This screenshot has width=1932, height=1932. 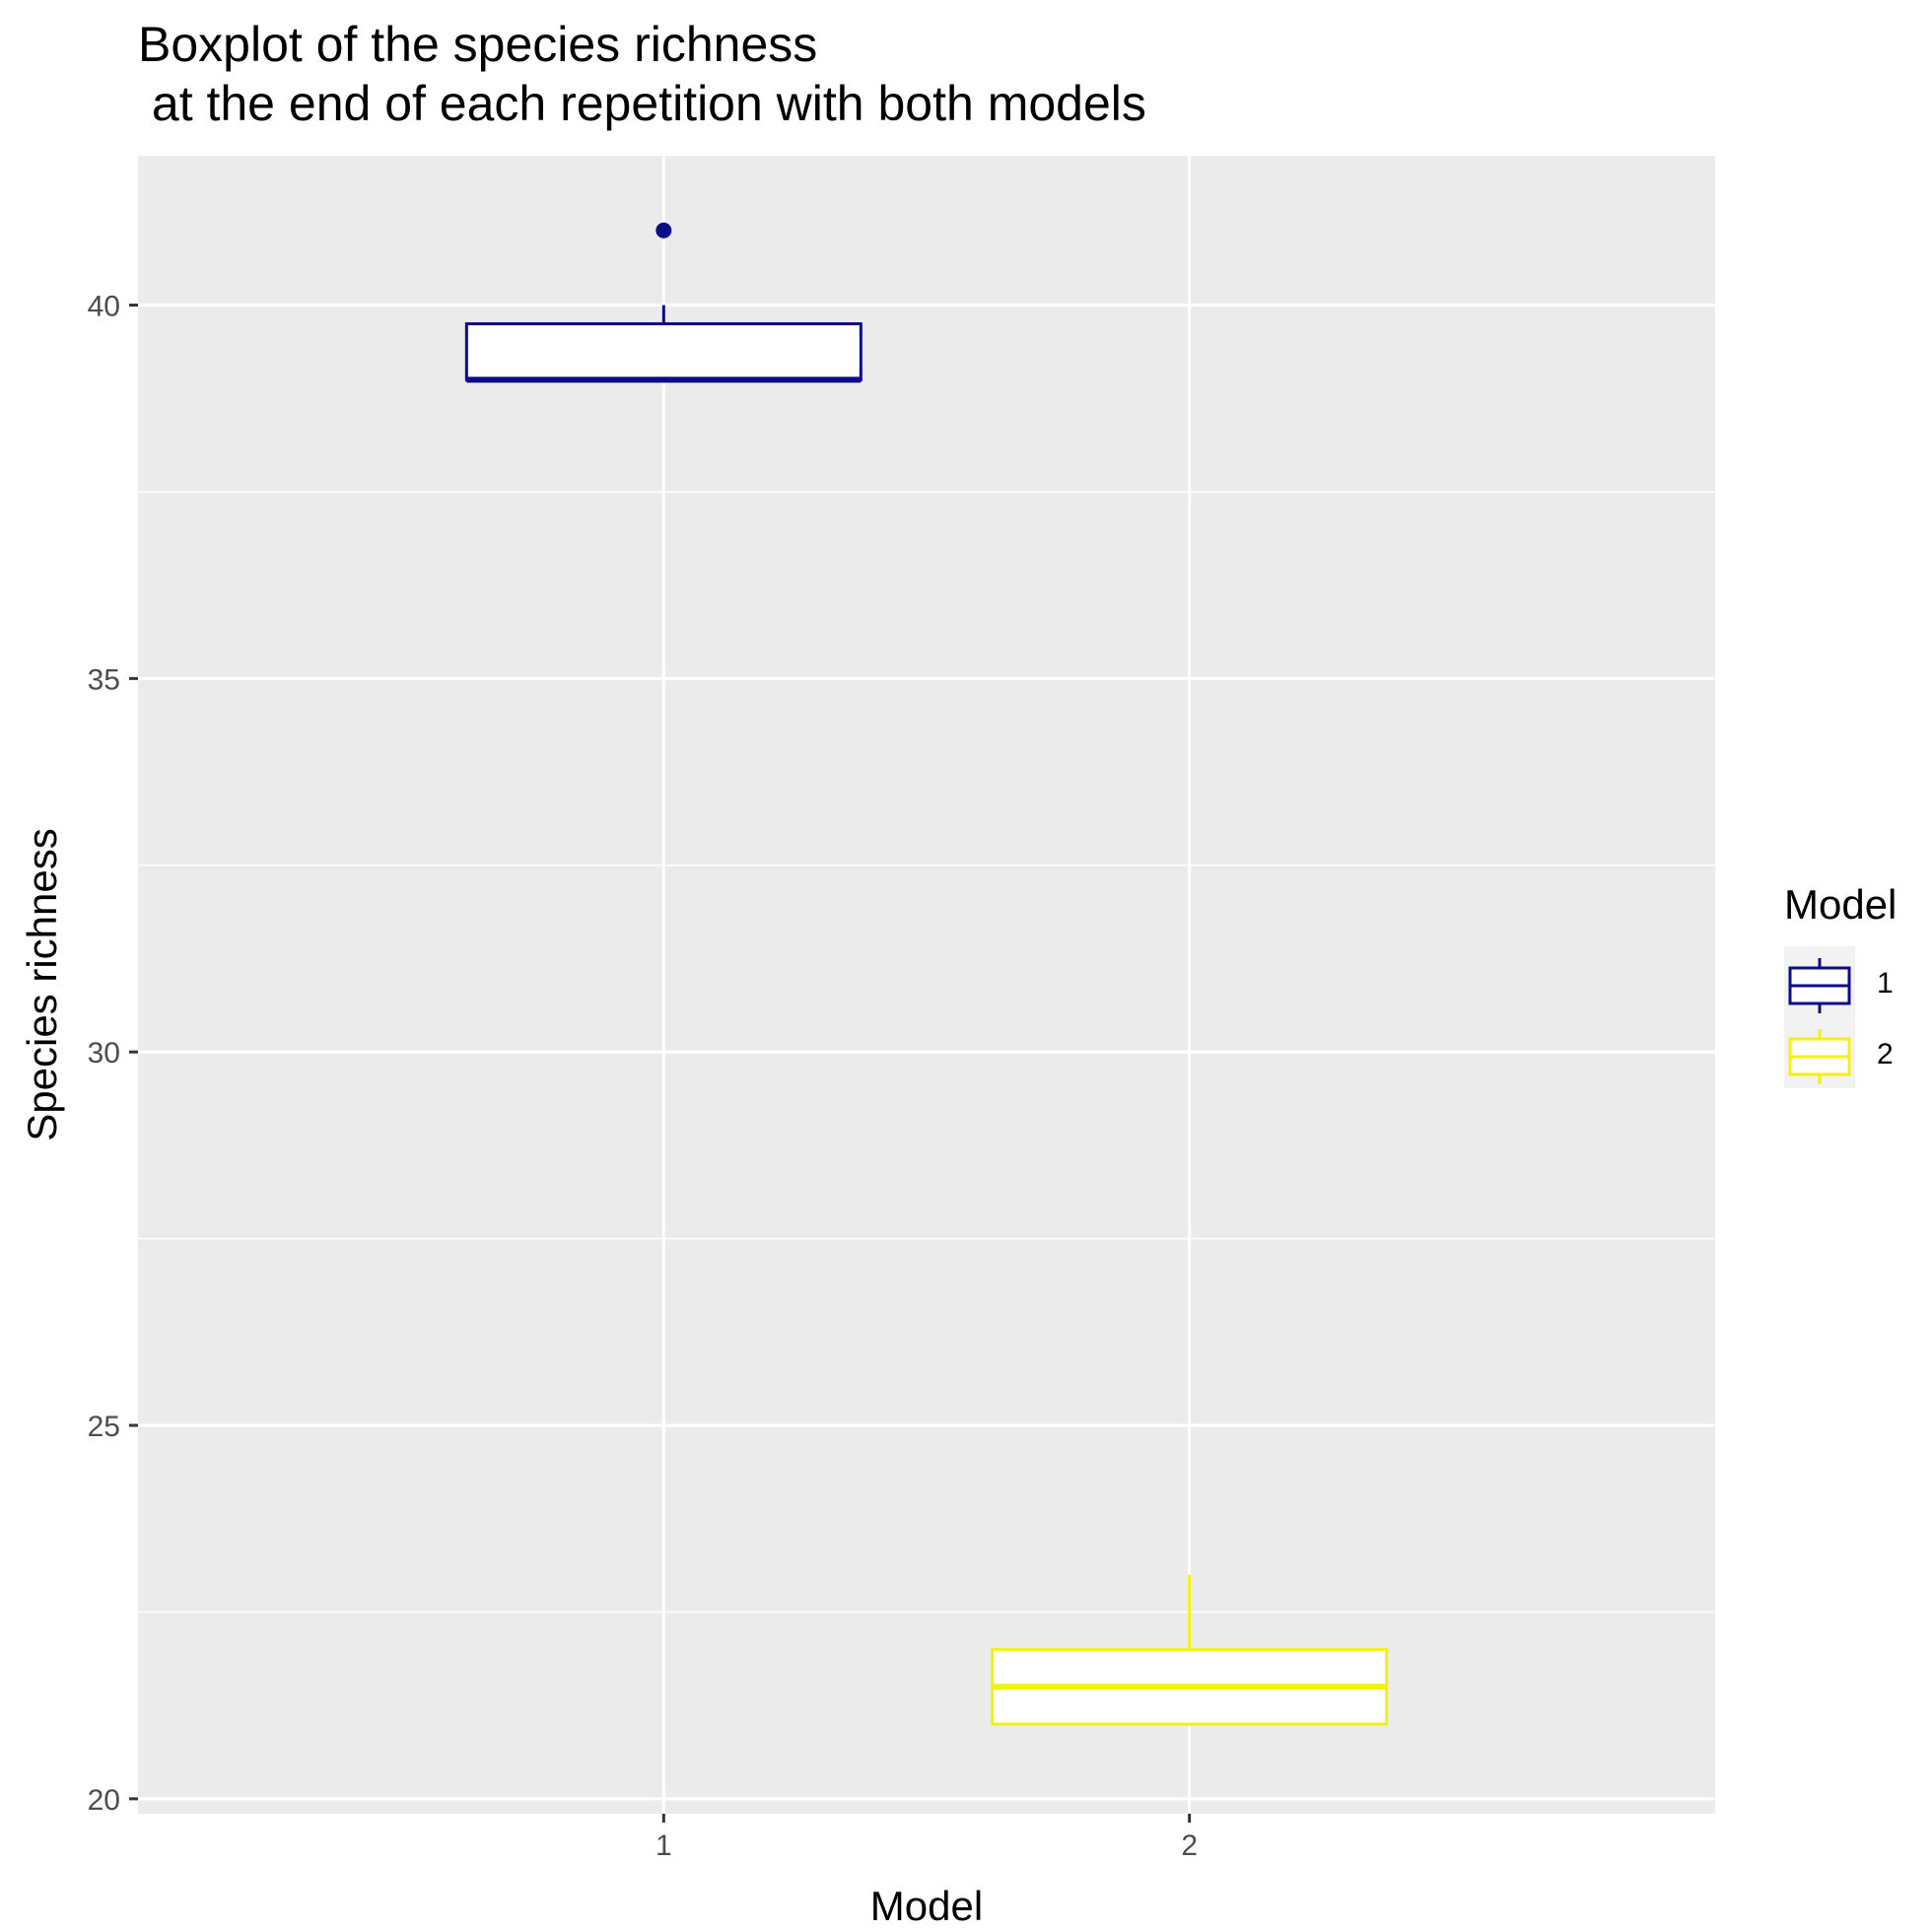 I want to click on legend-entry-1: 1, so click(x=1841, y=986).